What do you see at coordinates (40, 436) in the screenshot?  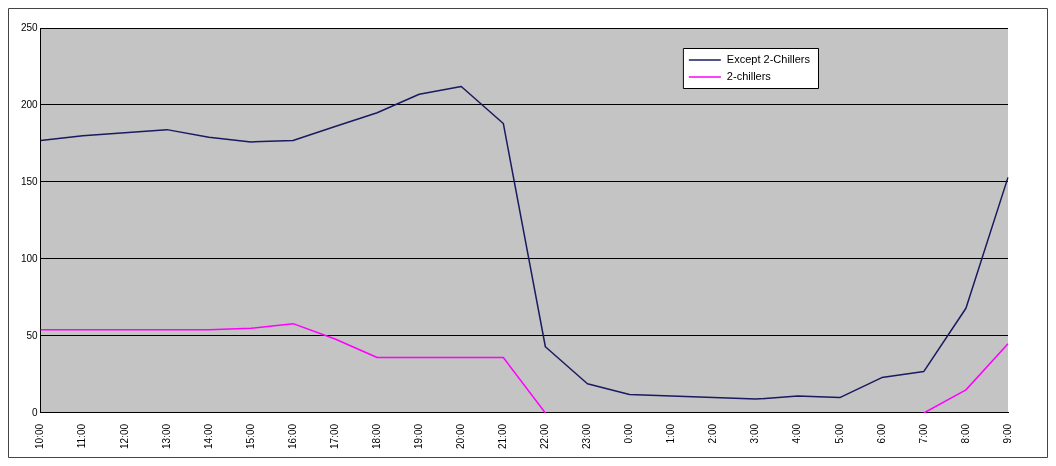 I see `x-tick-label: 10:00` at bounding box center [40, 436].